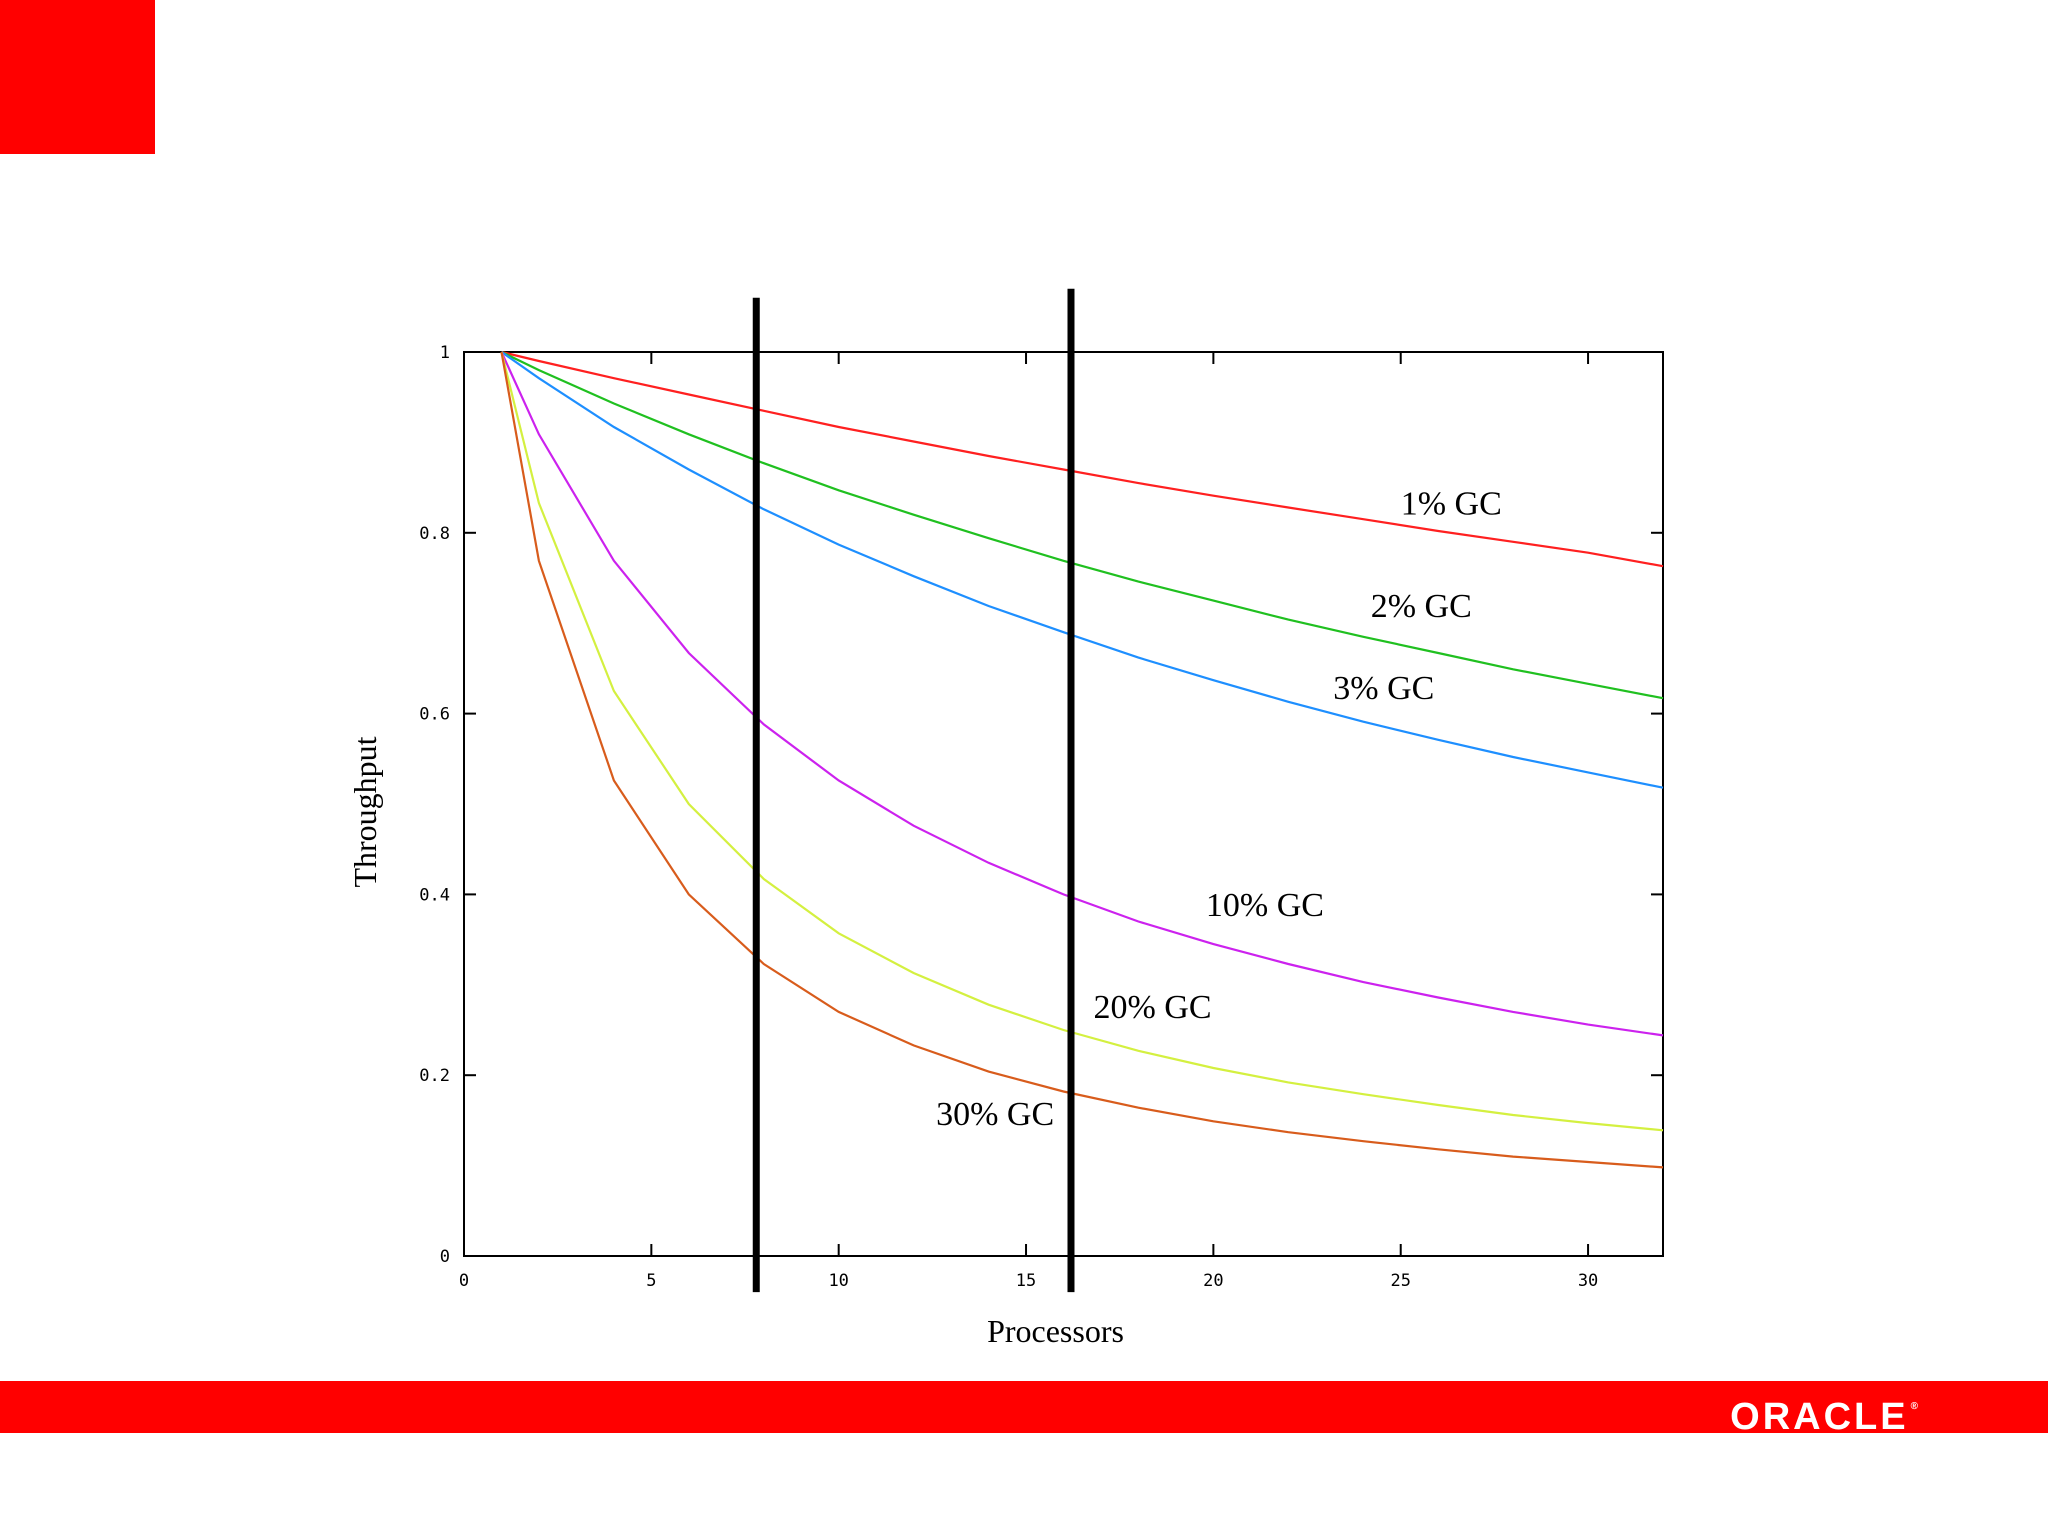  Describe the element at coordinates (1265, 905) in the screenshot. I see `series-label: 10% GC` at that location.